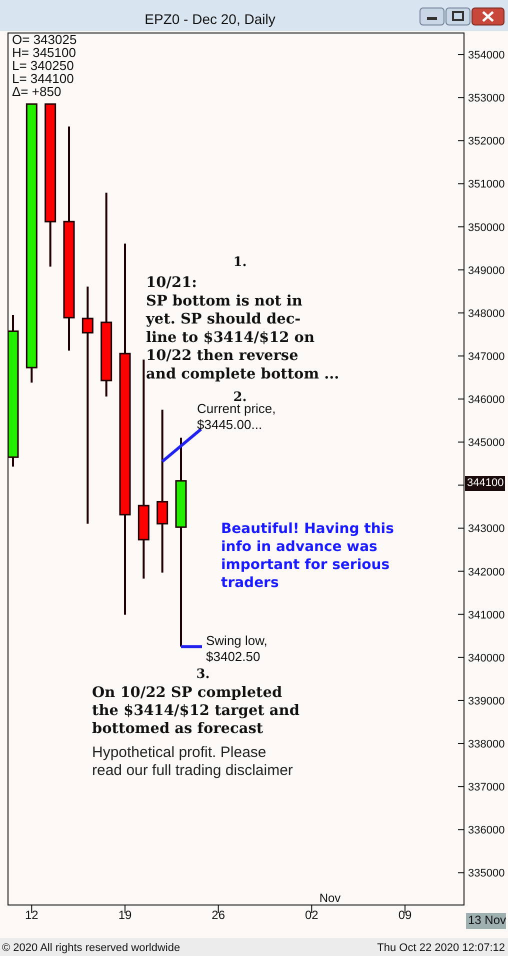  What do you see at coordinates (44, 52) in the screenshot?
I see `annotation: H= 345100` at bounding box center [44, 52].